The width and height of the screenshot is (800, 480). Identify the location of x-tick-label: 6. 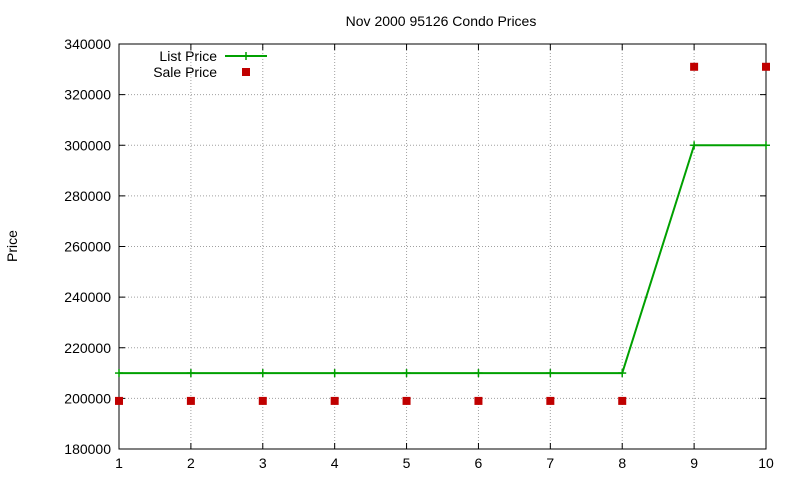
(479, 463).